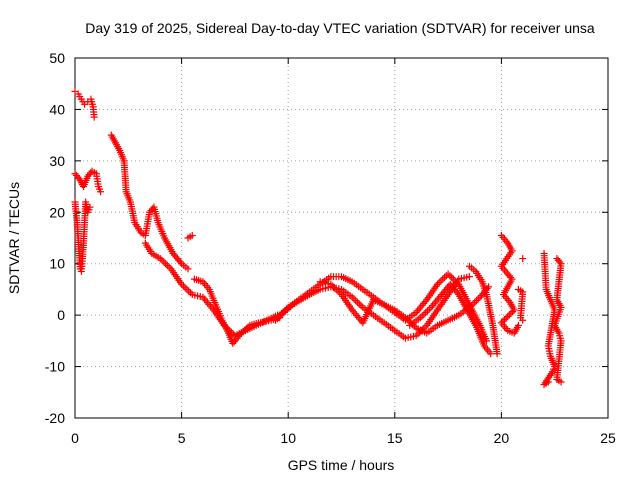 The image size is (640, 480). Describe the element at coordinates (608, 438) in the screenshot. I see `x-tick-label: 25` at that location.